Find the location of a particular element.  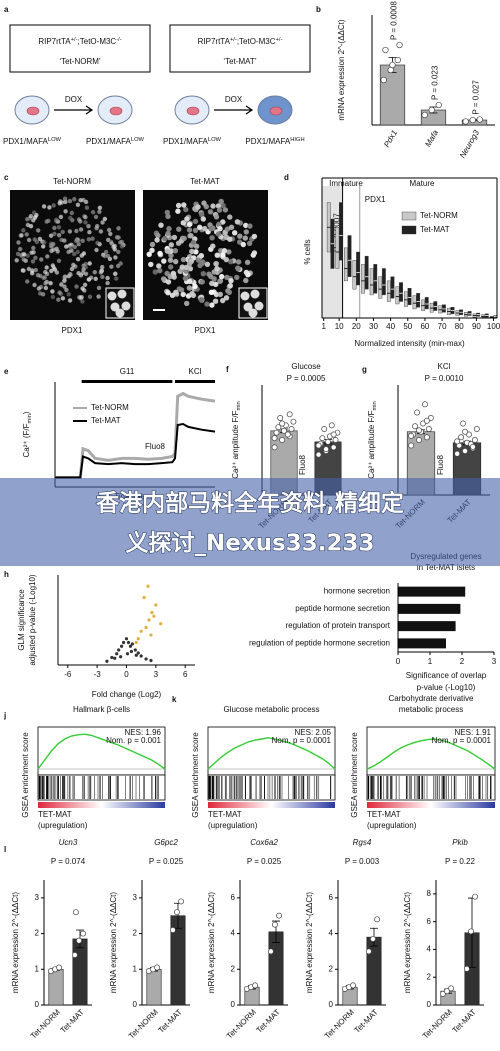

x-tick-label: 40 is located at coordinates (390, 326).